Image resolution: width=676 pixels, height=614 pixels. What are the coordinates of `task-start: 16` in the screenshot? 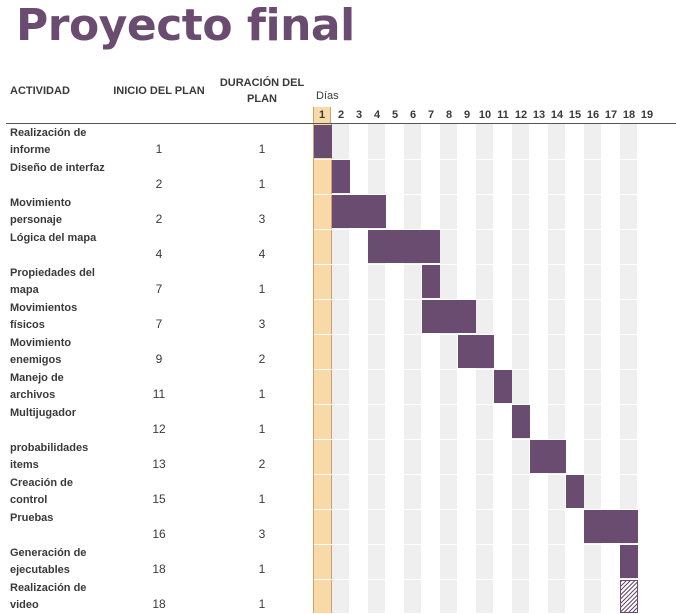 It's located at (159, 534).